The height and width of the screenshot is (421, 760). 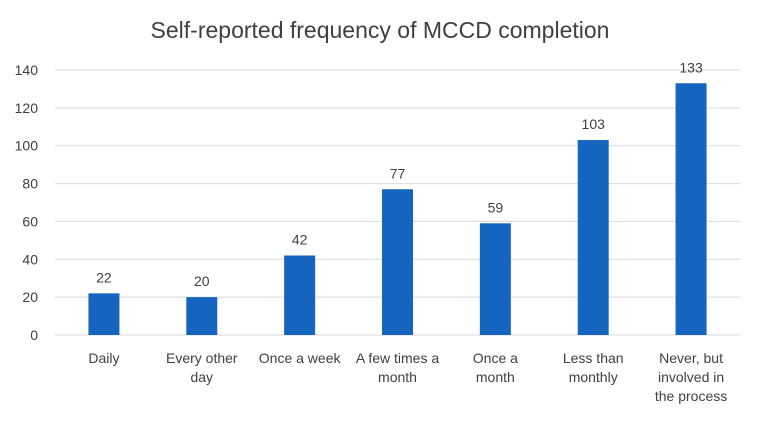 I want to click on y-tick-label-40: 40, so click(x=30, y=259).